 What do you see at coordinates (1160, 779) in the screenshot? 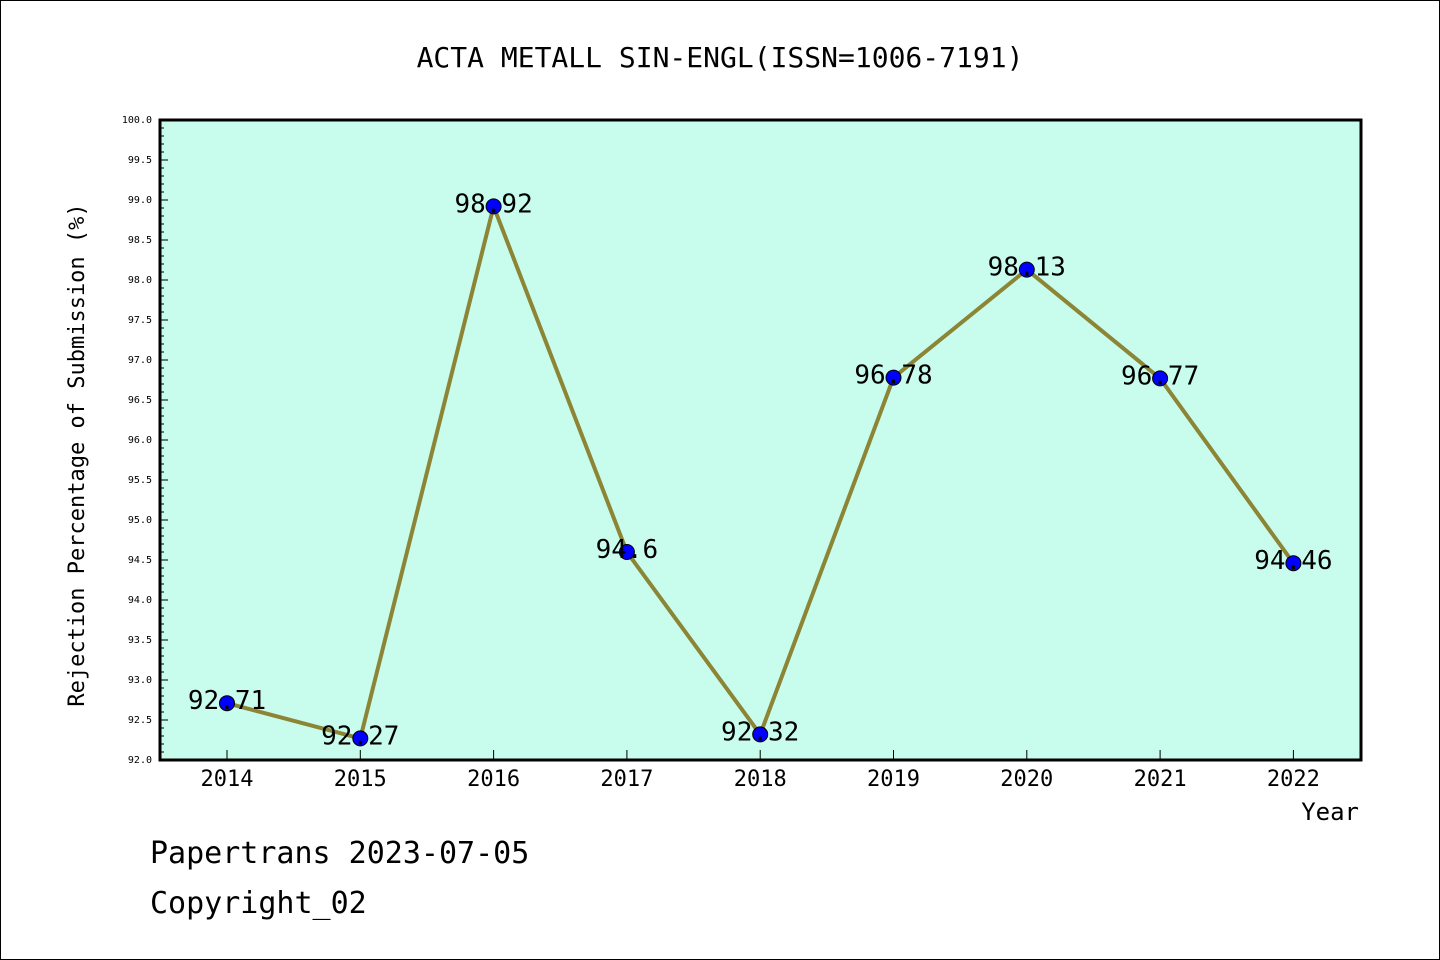
I see `x-tick-label: 2021` at bounding box center [1160, 779].